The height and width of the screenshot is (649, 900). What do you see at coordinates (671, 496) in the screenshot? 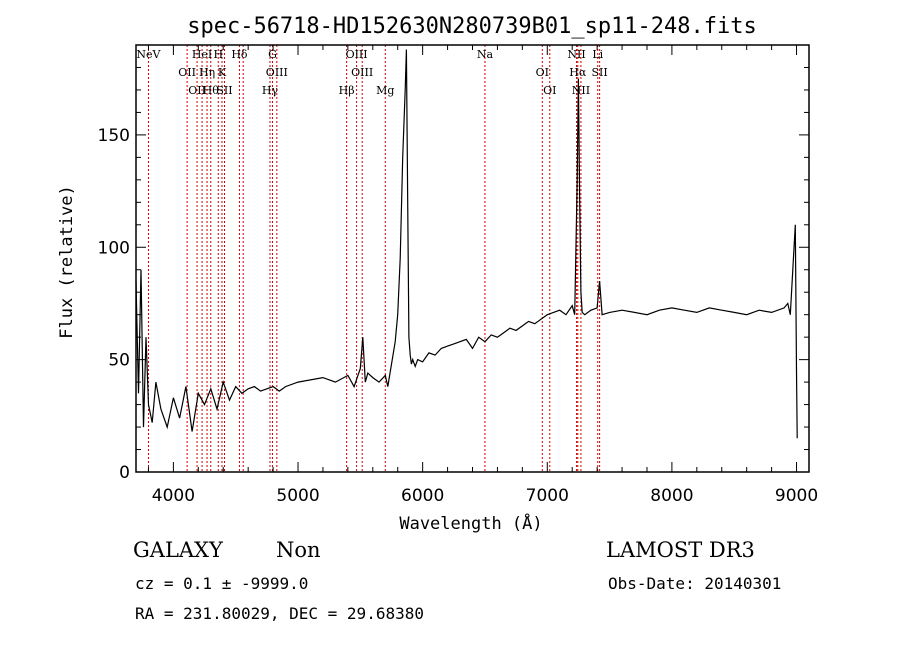
I see `x-tick-label: 8000` at bounding box center [671, 496].